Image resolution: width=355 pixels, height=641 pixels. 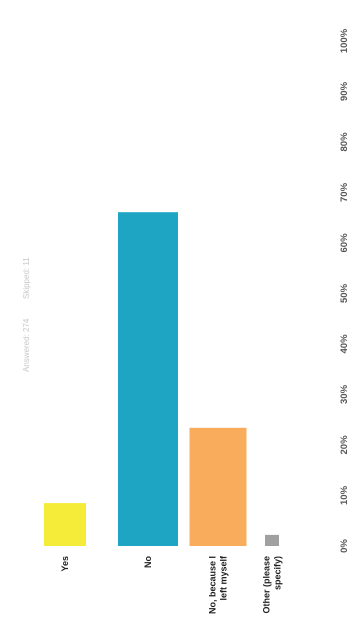 I want to click on skipped-count: Skipped: 11, so click(x=26, y=278).